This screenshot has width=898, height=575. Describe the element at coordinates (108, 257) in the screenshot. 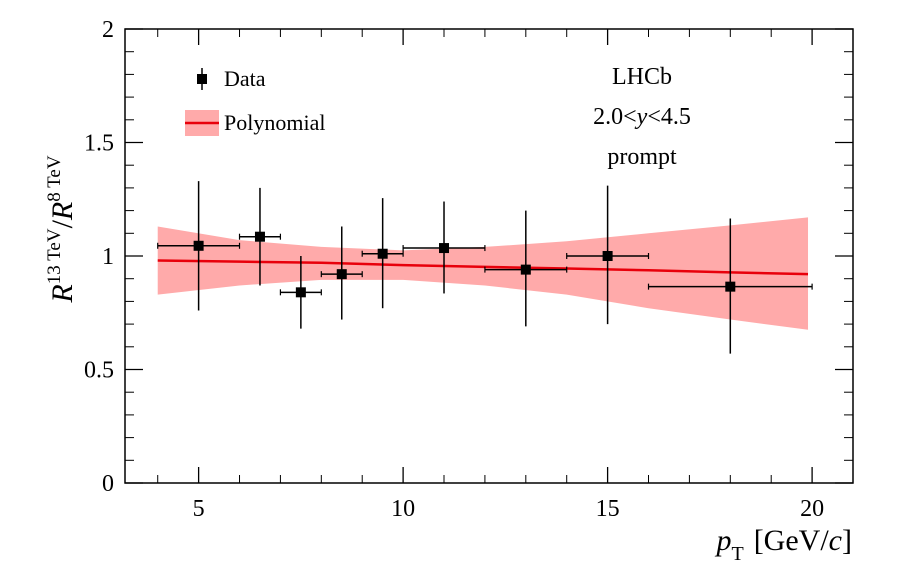

I see `y-tick-label-3: 1` at that location.